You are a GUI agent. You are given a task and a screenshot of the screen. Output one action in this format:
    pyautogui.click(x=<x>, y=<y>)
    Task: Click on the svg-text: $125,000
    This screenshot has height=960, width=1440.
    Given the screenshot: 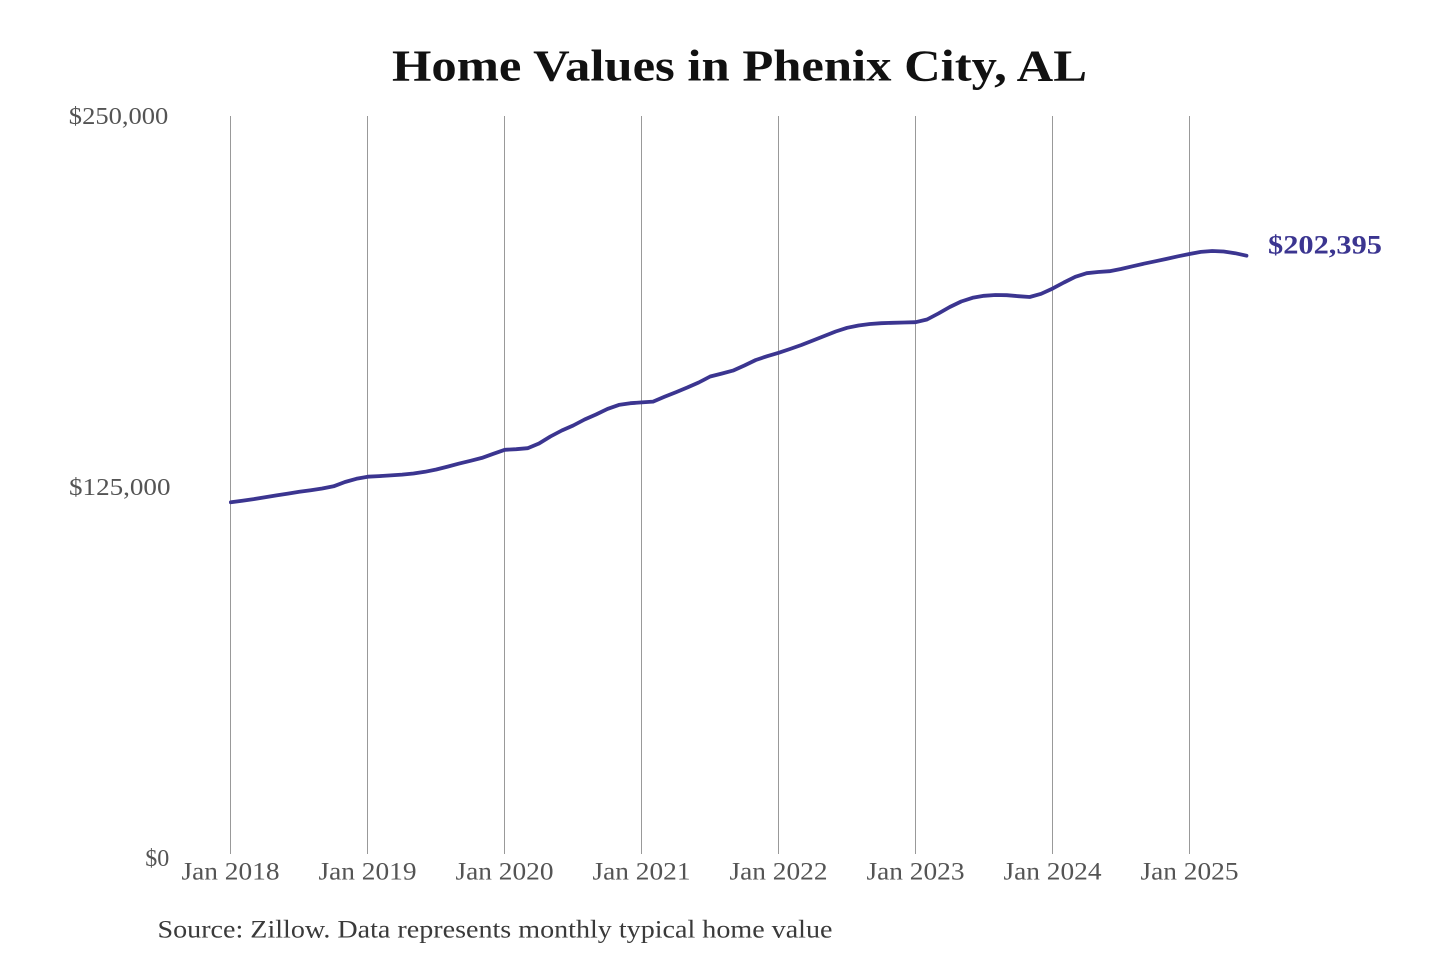 What is the action you would take?
    pyautogui.click(x=120, y=488)
    